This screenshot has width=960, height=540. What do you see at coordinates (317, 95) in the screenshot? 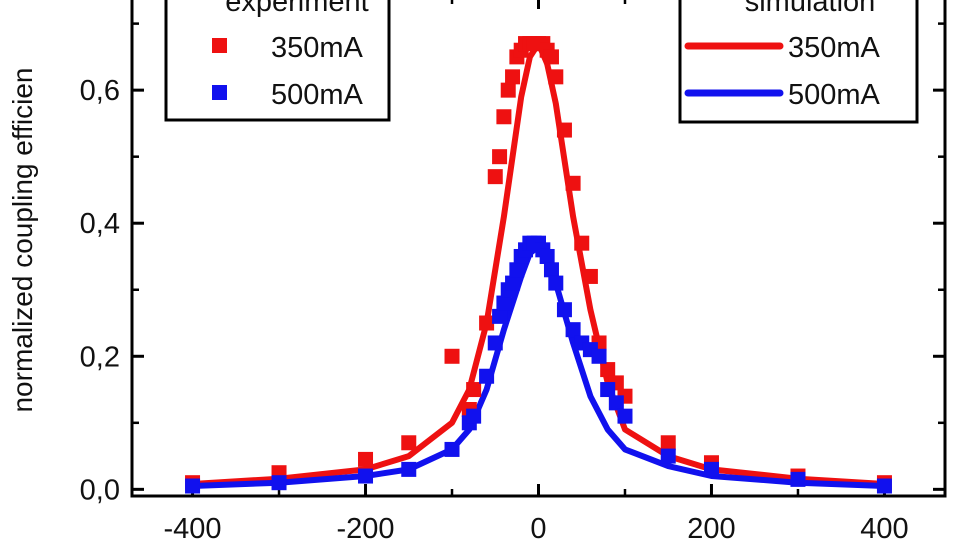
I see `legend-label-exp-500mA: 500mA` at bounding box center [317, 95].